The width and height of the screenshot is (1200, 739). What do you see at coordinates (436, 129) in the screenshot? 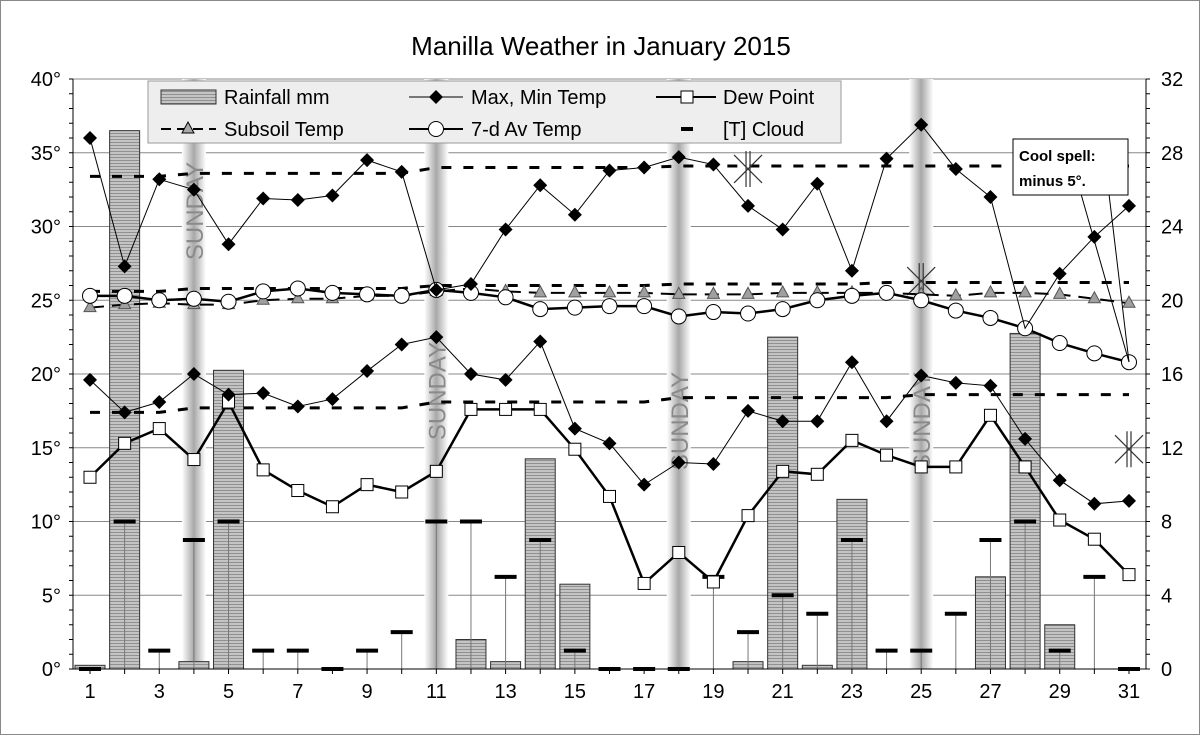
I see `legend-circle-icon` at bounding box center [436, 129].